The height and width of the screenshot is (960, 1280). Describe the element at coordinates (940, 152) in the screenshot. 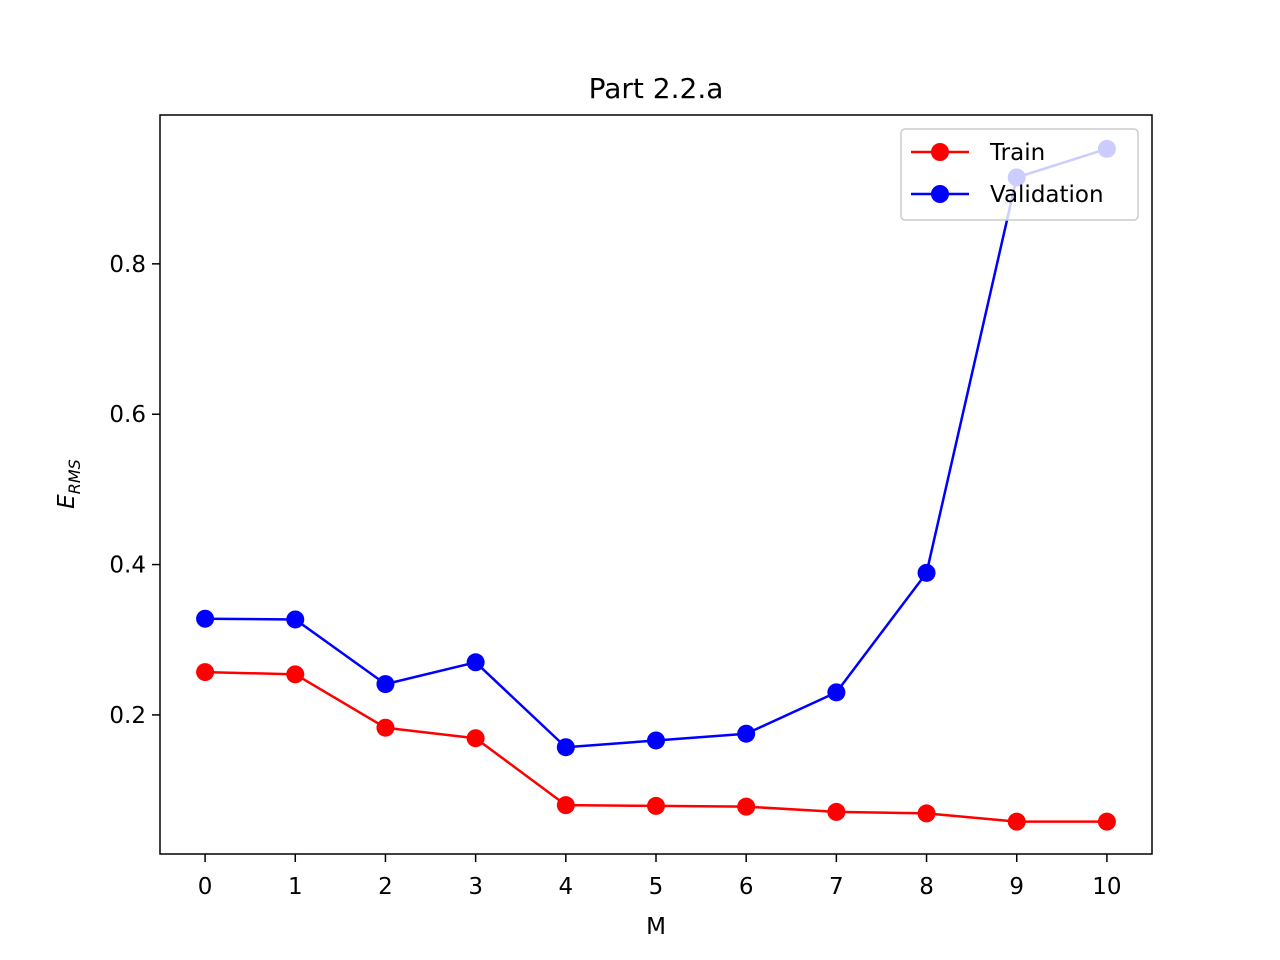

I see `legend-marker-train` at that location.